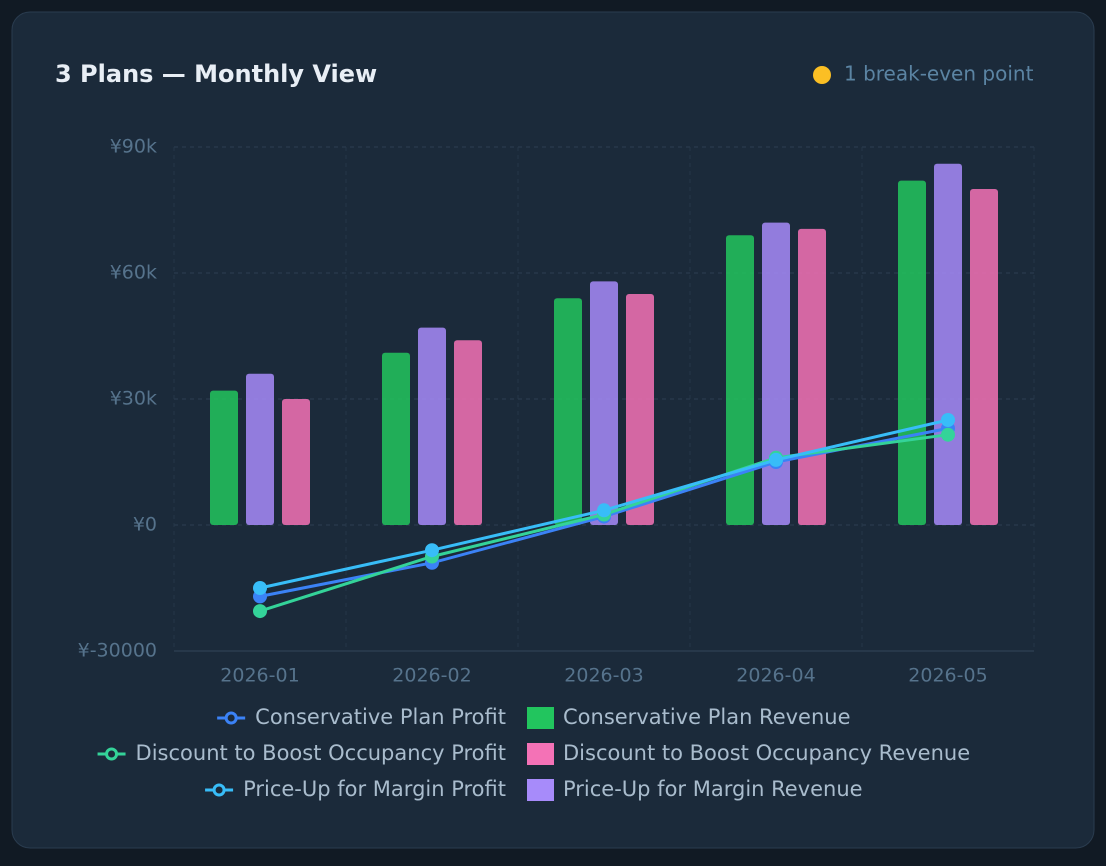 Image resolution: width=1106 pixels, height=866 pixels. What do you see at coordinates (822, 75) in the screenshot?
I see `badge-dot` at bounding box center [822, 75].